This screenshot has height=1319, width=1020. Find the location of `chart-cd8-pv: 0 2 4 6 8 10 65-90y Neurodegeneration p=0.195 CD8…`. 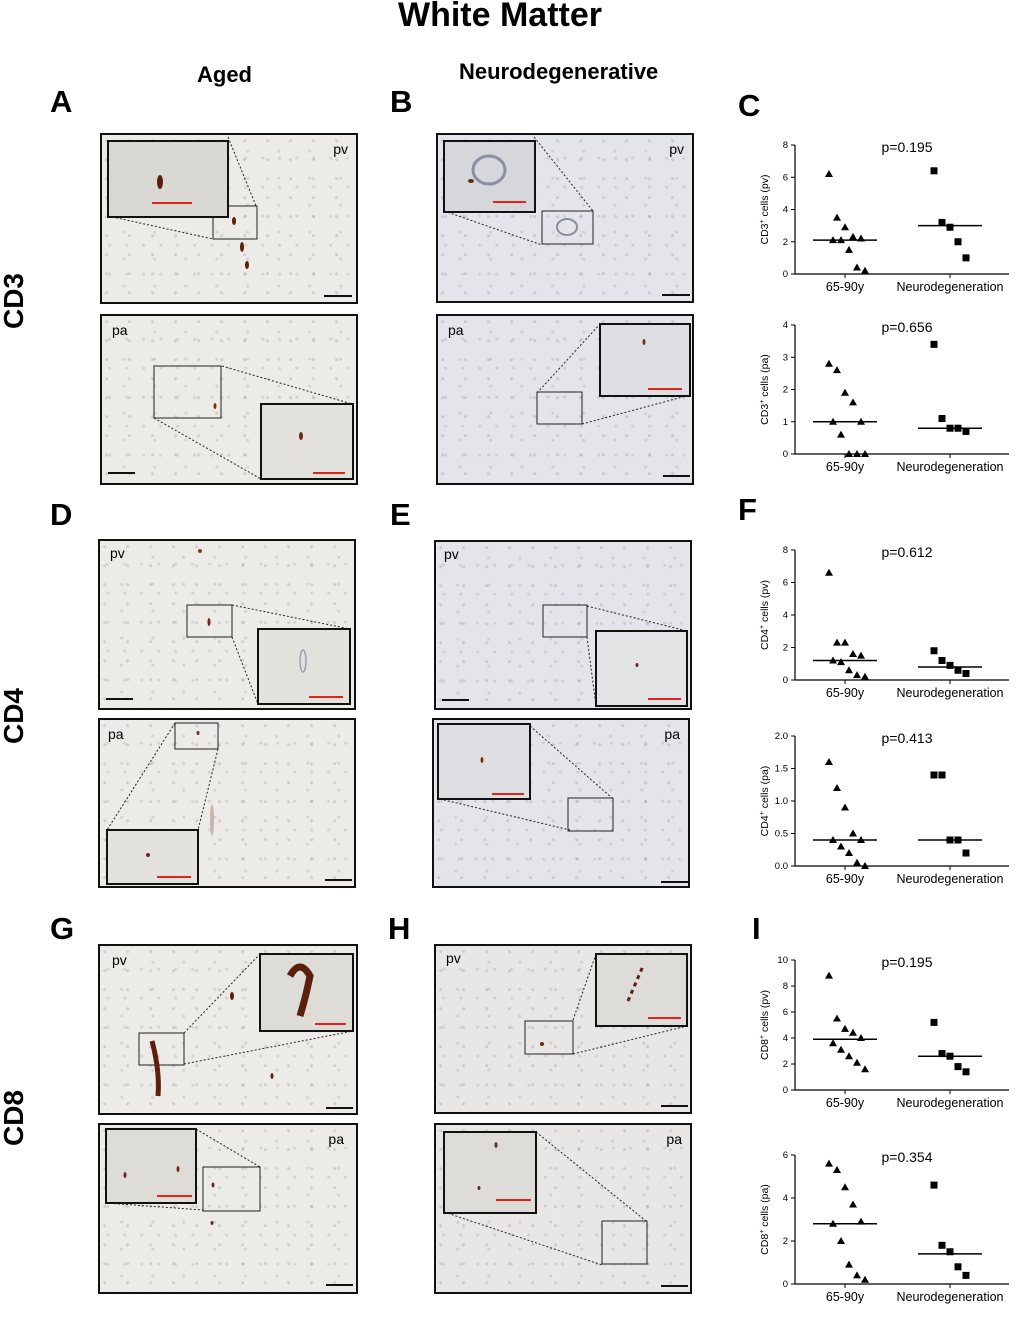

chart-cd8-pv: 0 2 4 6 8 10 65-90y Neurodegeneration p=0.195 CD8… is located at coordinates (877, 1037).